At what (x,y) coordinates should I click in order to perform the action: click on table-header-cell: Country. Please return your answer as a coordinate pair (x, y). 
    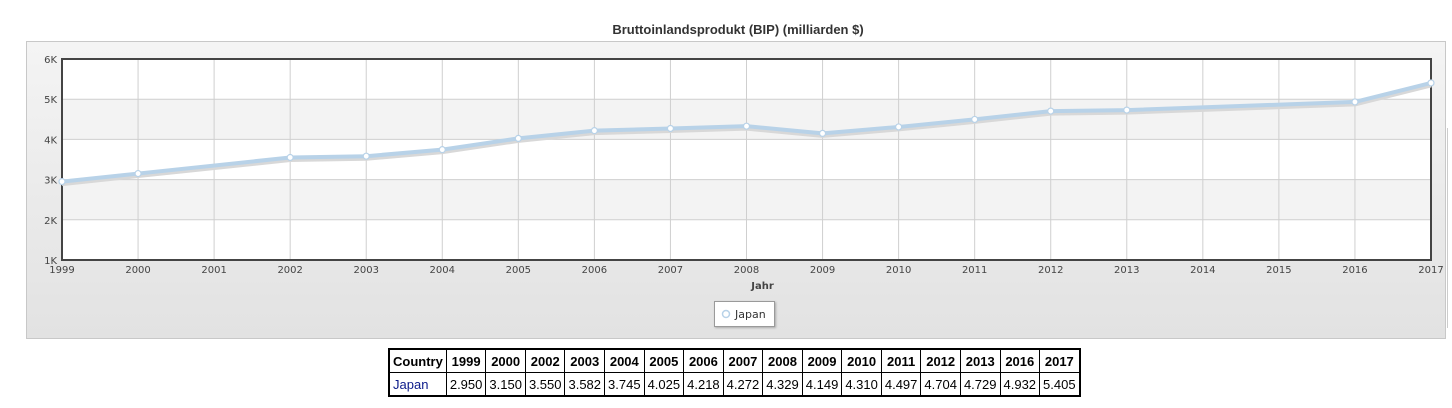
    Looking at the image, I should click on (417, 360).